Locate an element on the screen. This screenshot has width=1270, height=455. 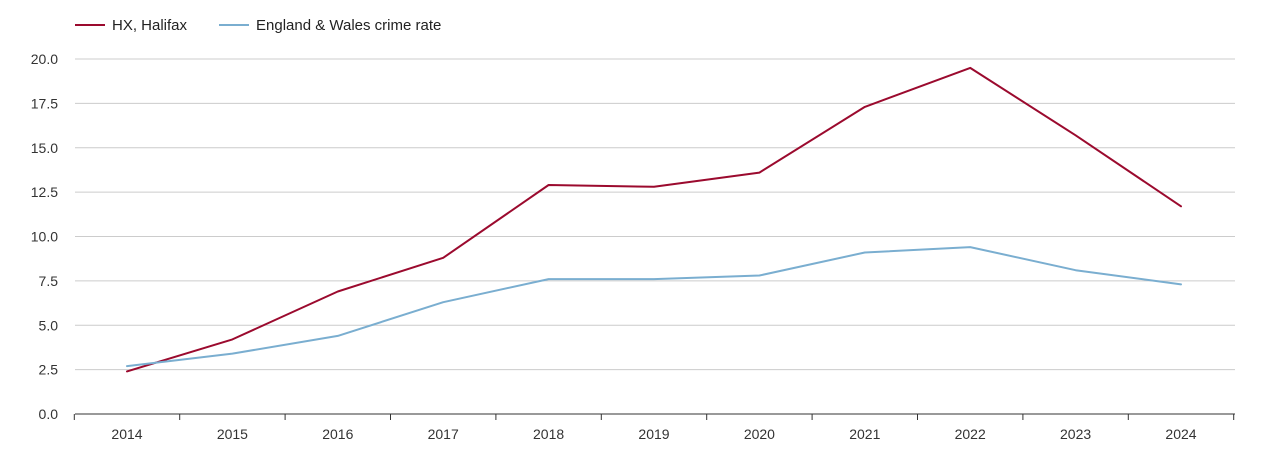
x-tick-label: 2017 is located at coordinates (443, 434).